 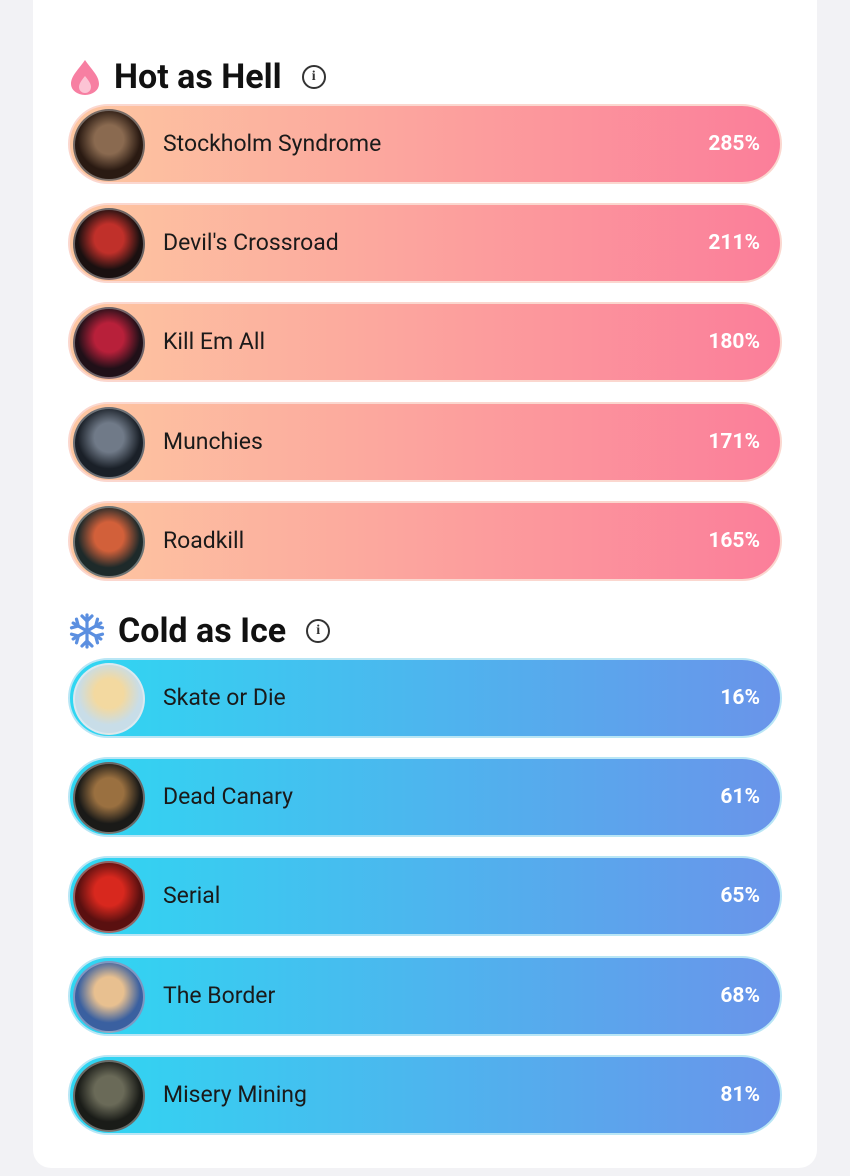 I want to click on leaderboard-row: Kill Em All 180%, so click(x=425, y=342).